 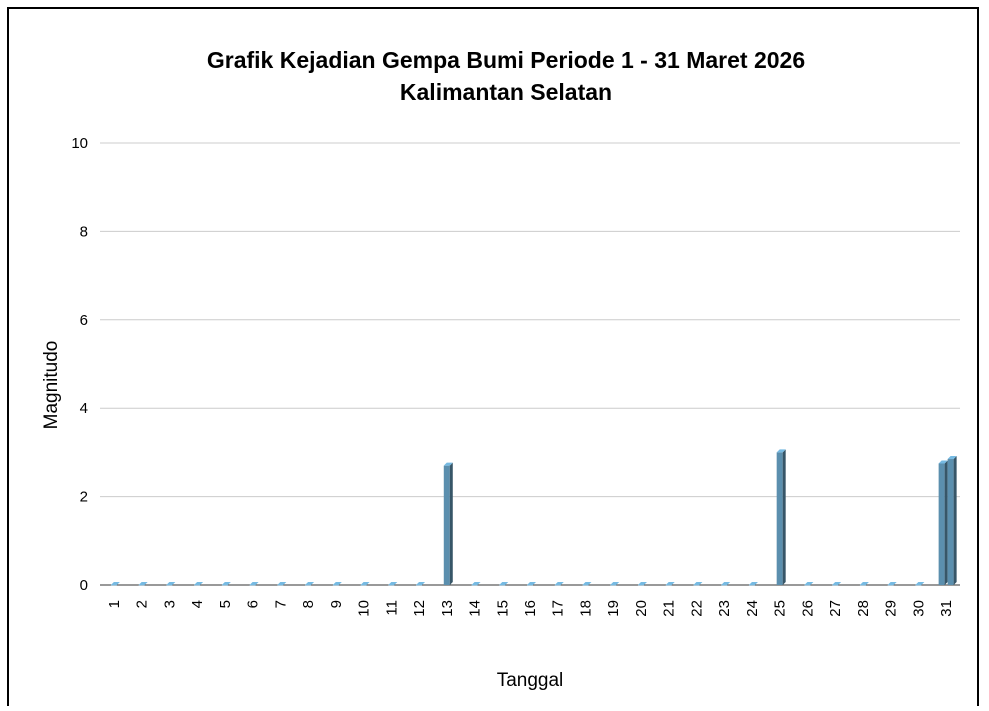 I want to click on x-tick-label: 11, so click(x=391, y=608).